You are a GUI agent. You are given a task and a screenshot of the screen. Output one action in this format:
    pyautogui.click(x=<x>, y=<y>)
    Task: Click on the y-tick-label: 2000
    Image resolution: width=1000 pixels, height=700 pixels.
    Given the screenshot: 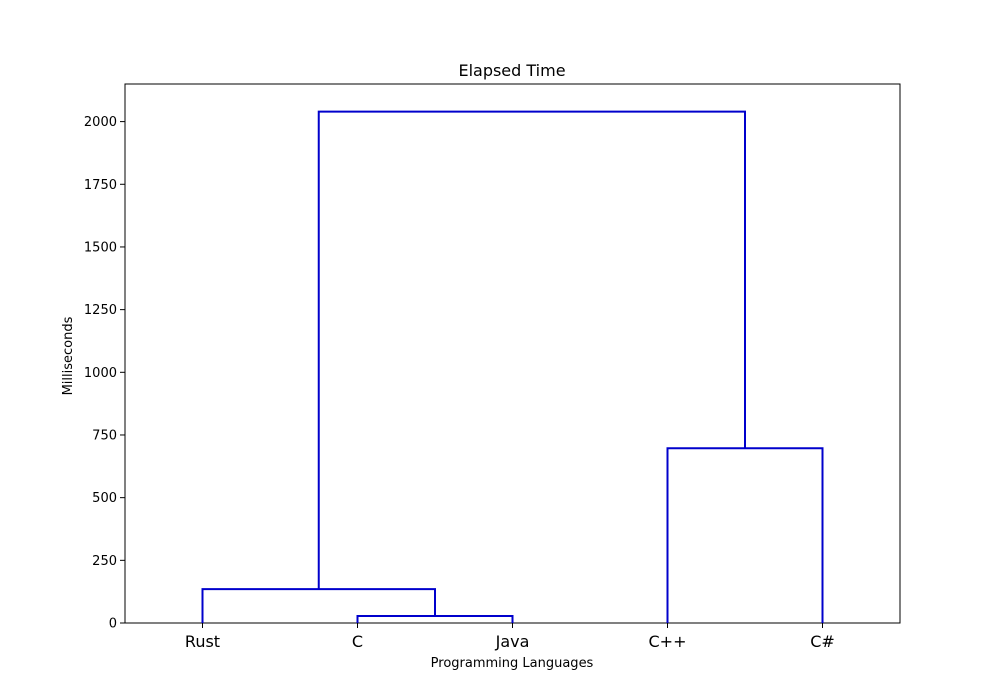 What is the action you would take?
    pyautogui.click(x=100, y=122)
    